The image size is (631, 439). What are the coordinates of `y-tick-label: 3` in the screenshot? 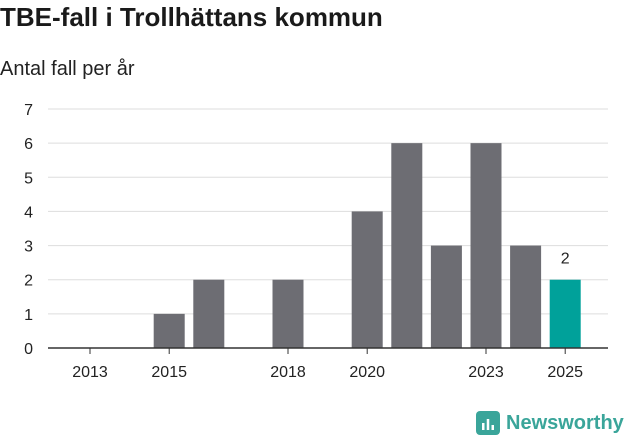 It's located at (28, 247).